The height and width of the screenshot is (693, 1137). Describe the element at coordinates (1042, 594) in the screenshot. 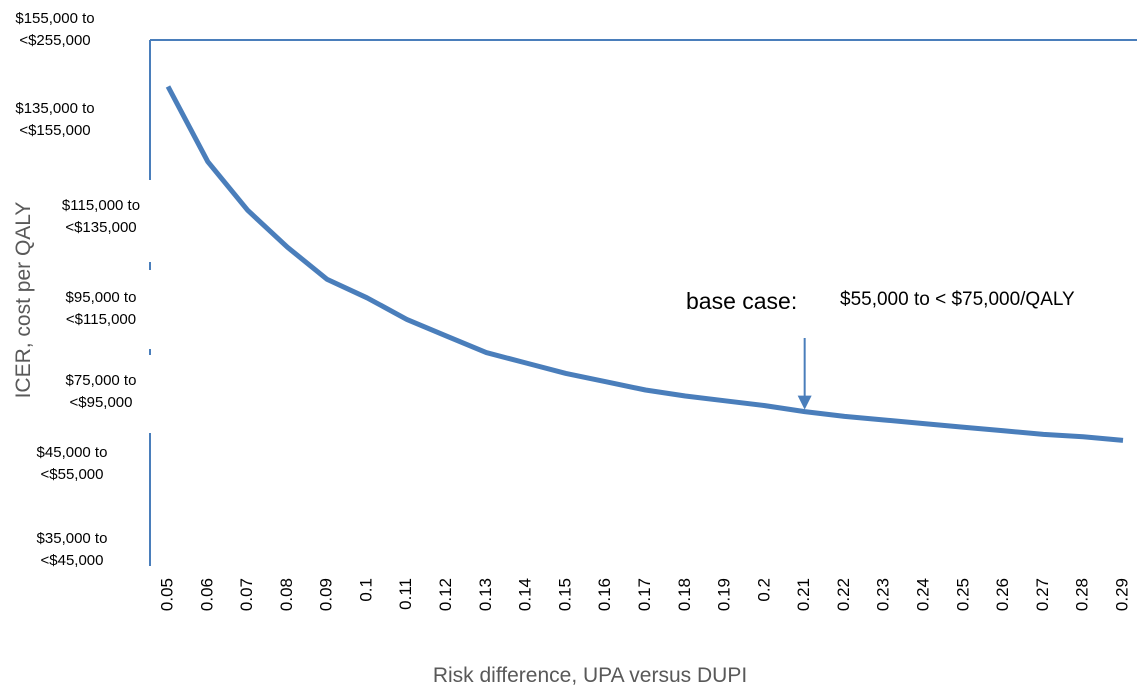

I see `x-tick-label: 0.27` at that location.